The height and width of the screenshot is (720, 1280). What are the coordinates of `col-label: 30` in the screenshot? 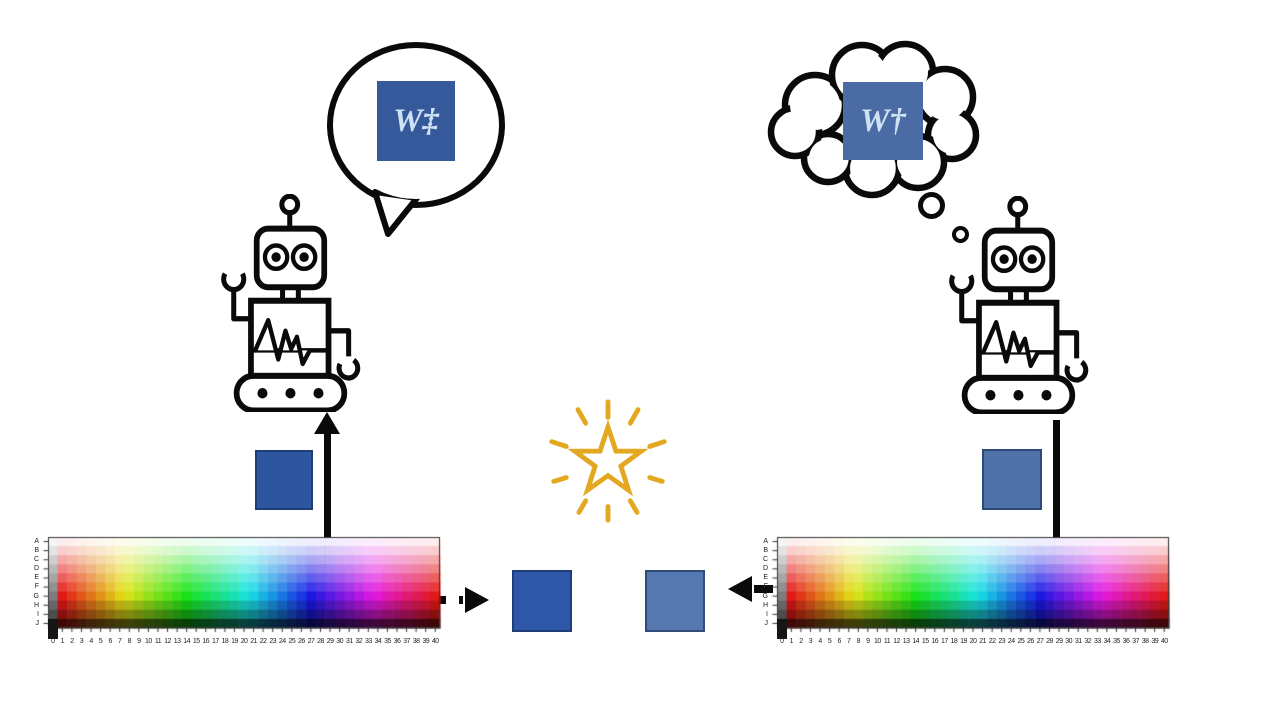 It's located at (1069, 641).